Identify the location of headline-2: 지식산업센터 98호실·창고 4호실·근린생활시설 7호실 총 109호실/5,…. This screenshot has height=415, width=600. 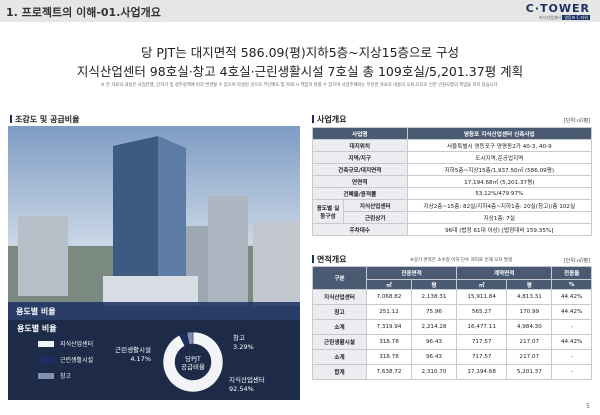
(300, 71).